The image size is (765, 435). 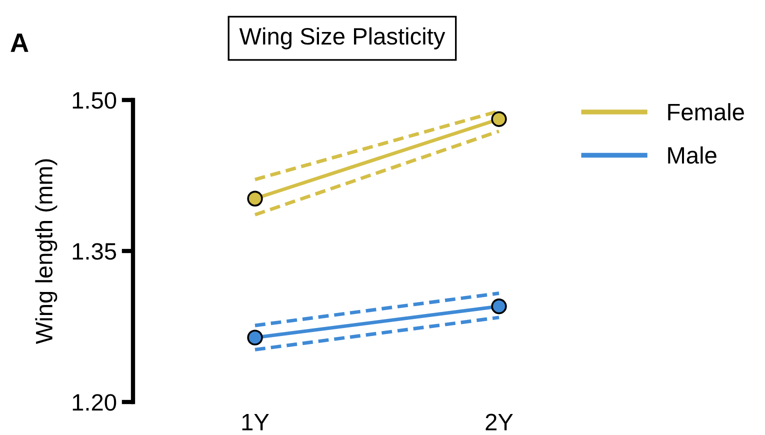 What do you see at coordinates (692, 155) in the screenshot?
I see `legend-label: Male` at bounding box center [692, 155].